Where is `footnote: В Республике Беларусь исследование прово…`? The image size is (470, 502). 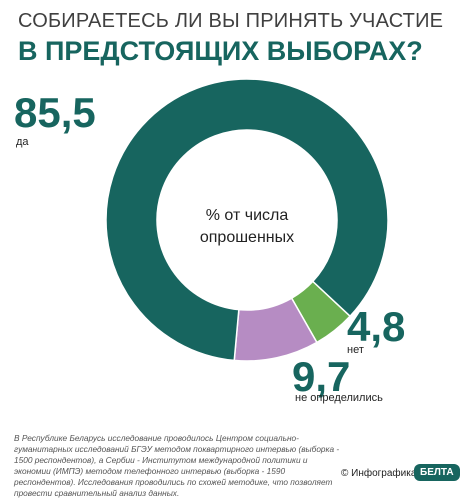
footnote: В Республике Беларусь исследование прово… is located at coordinates (177, 465).